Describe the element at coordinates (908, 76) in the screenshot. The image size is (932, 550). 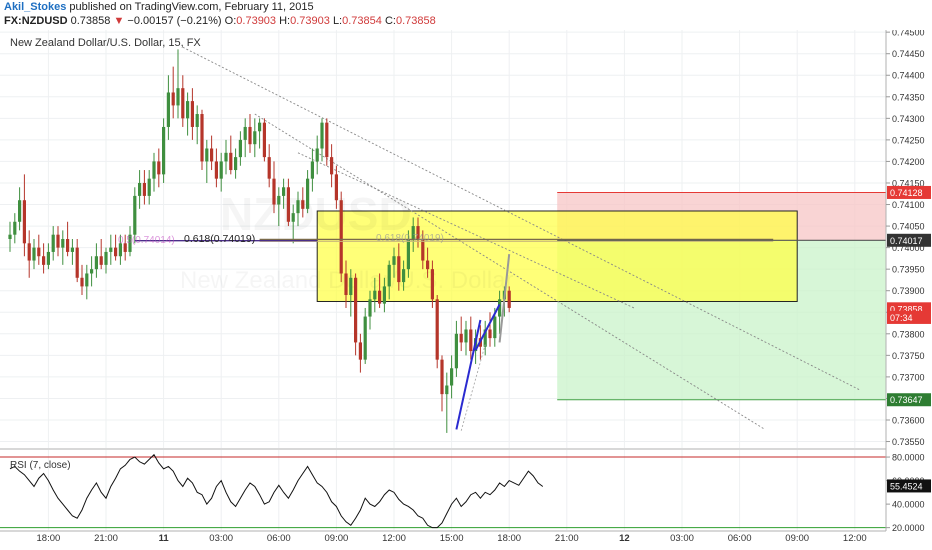
I see `price-tick-label: 0.74400` at that location.